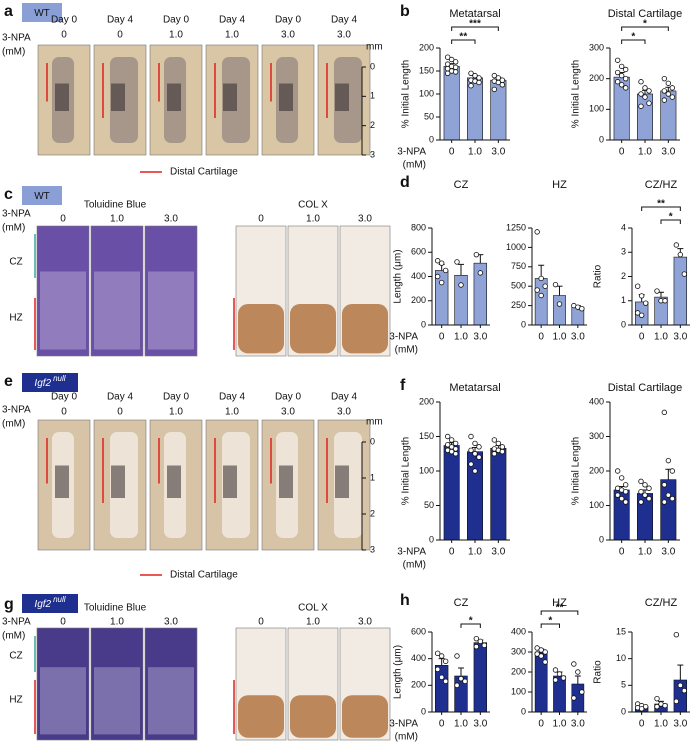 This screenshot has width=700, height=742. What do you see at coordinates (313, 219) in the screenshot?
I see `conc-label: 1.0` at bounding box center [313, 219].